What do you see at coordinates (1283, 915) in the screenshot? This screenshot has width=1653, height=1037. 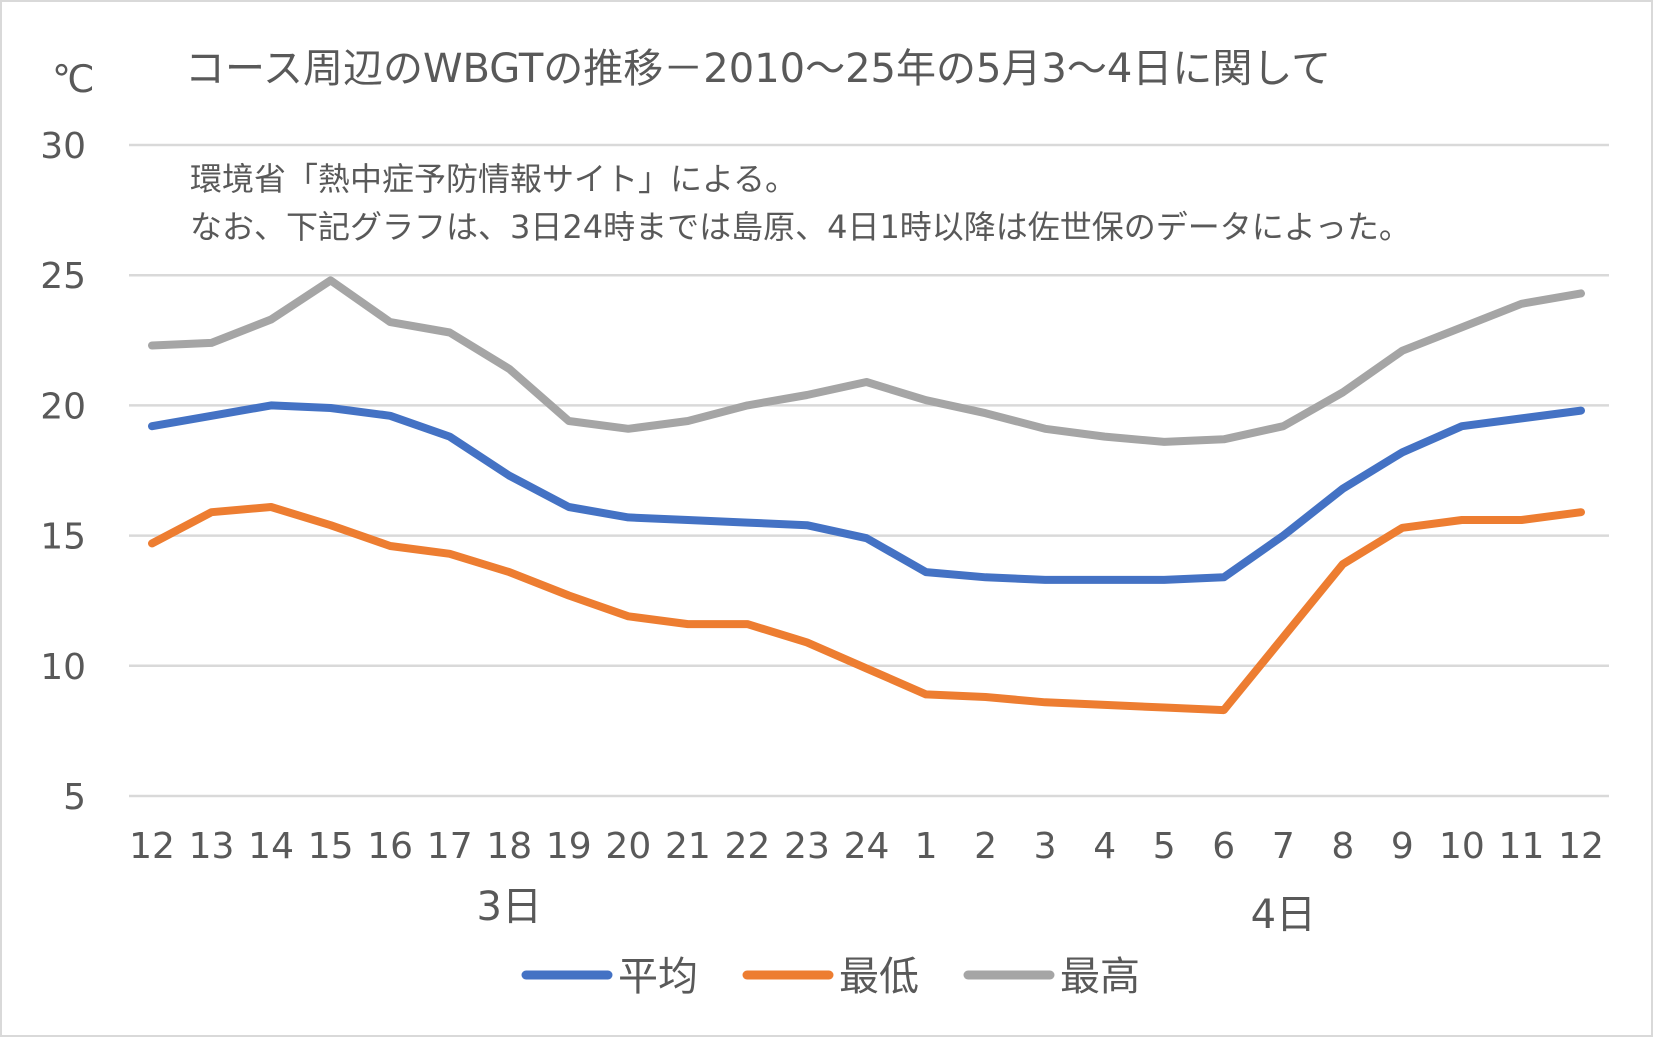 I see `day-group-label: 4日` at bounding box center [1283, 915].